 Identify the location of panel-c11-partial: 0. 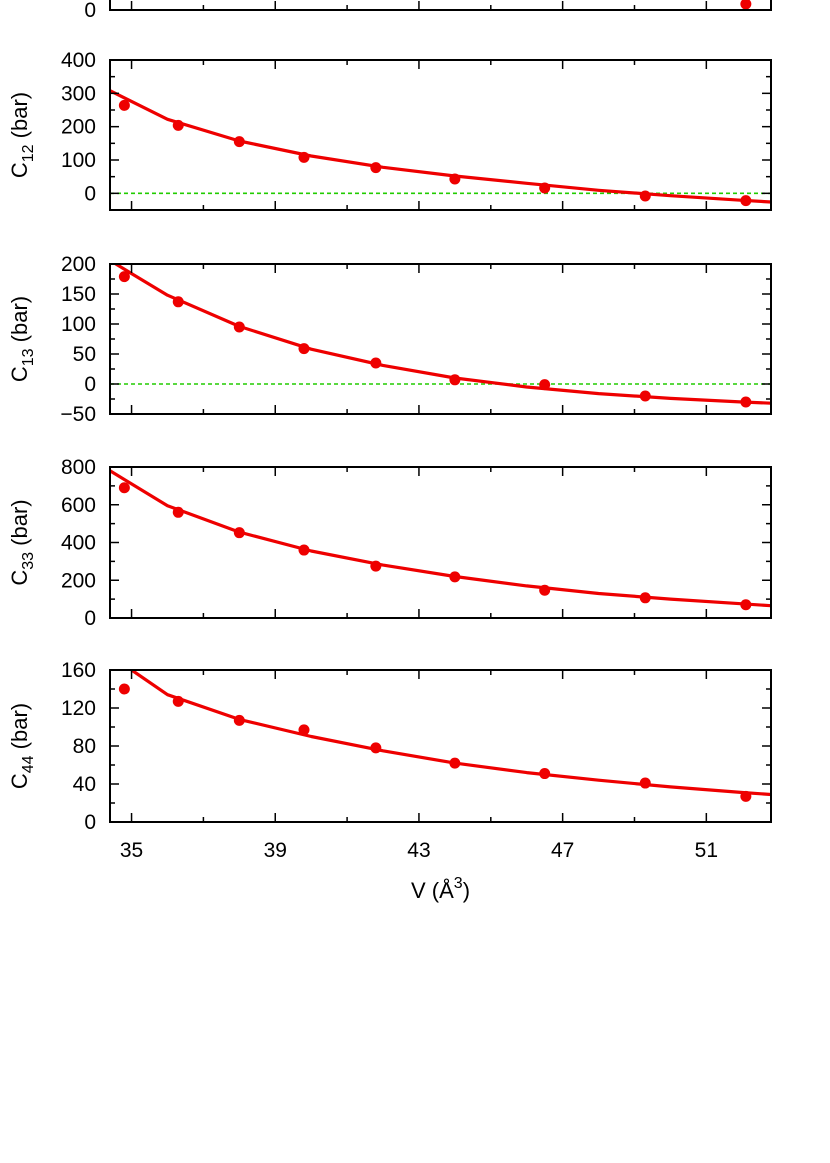
(428, 11).